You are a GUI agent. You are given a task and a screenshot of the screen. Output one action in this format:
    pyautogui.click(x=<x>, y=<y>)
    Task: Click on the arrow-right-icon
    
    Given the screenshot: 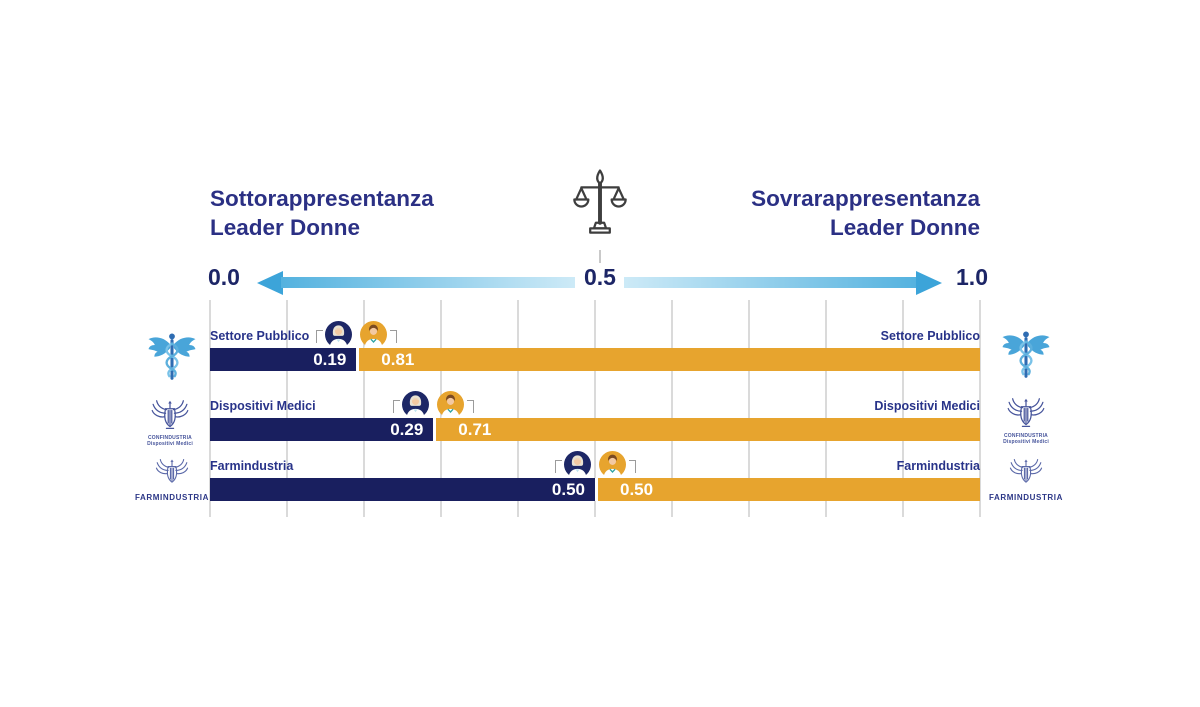 What is the action you would take?
    pyautogui.click(x=783, y=283)
    